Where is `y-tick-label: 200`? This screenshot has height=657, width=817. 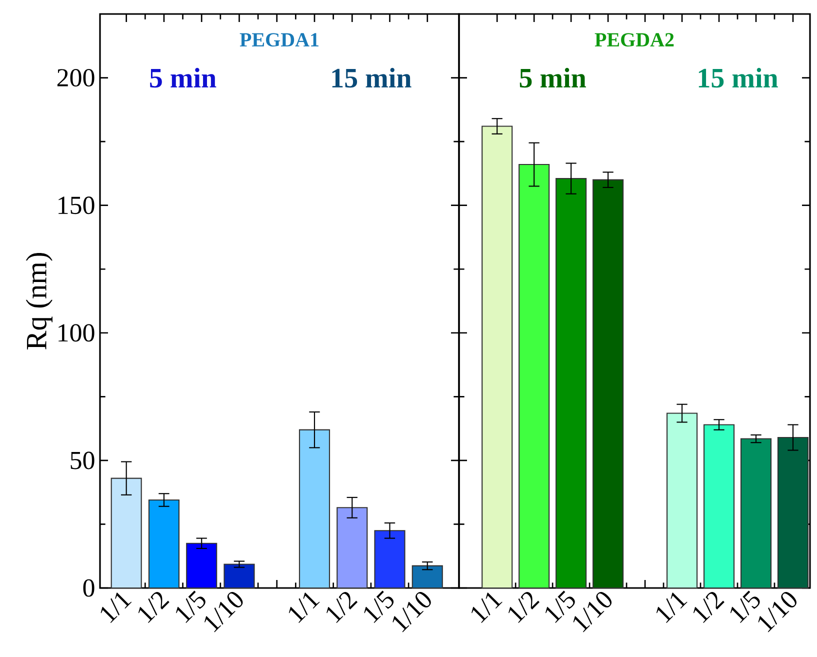 y-tick-label: 200 is located at coordinates (75, 78).